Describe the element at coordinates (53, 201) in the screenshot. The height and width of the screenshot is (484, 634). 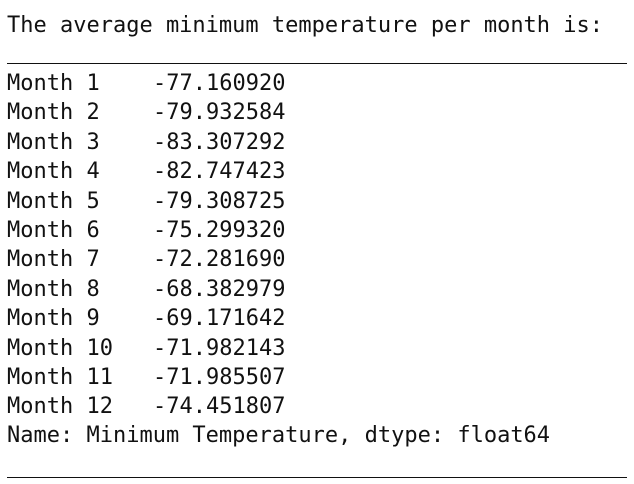
I see `row-label: Month 5` at that location.